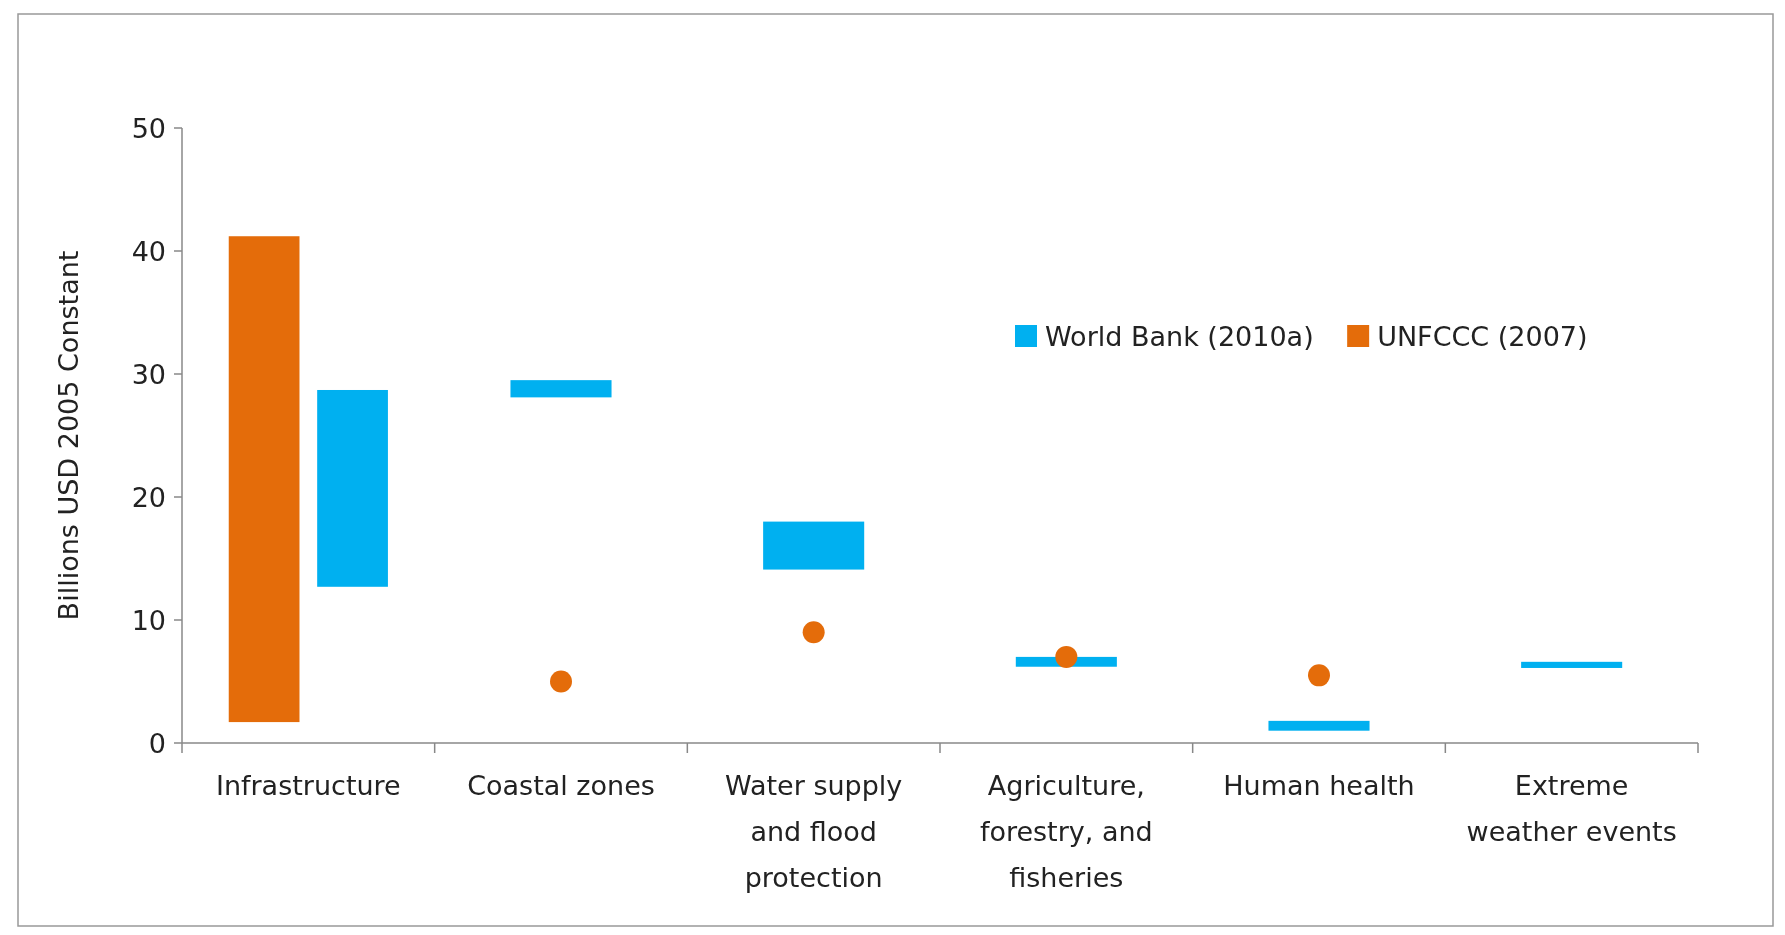  Describe the element at coordinates (157, 743) in the screenshot. I see `y-tick-label: 0` at that location.